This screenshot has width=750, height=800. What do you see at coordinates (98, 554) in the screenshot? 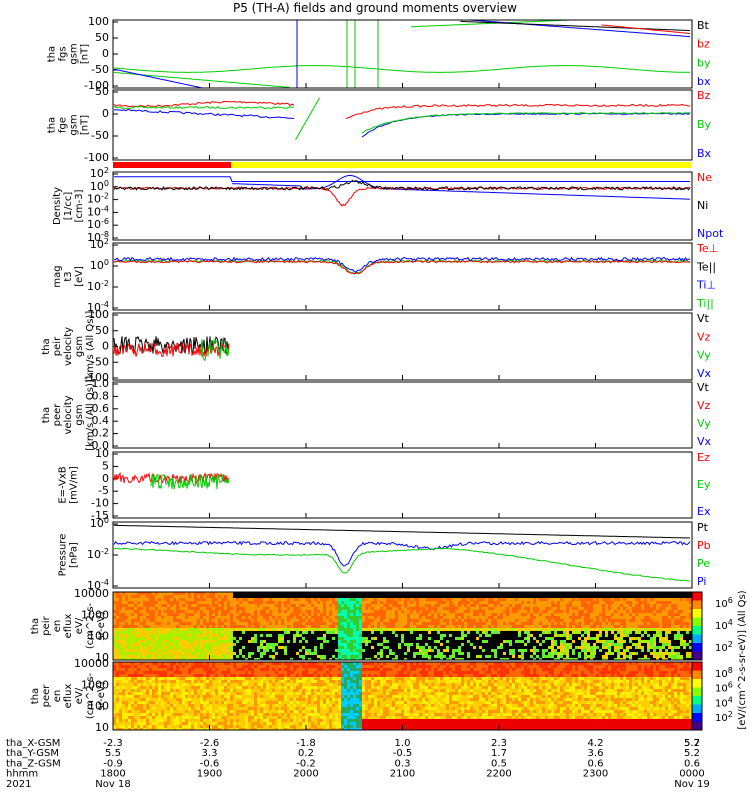
I see `ytick-label: 10⁻²` at bounding box center [98, 554].